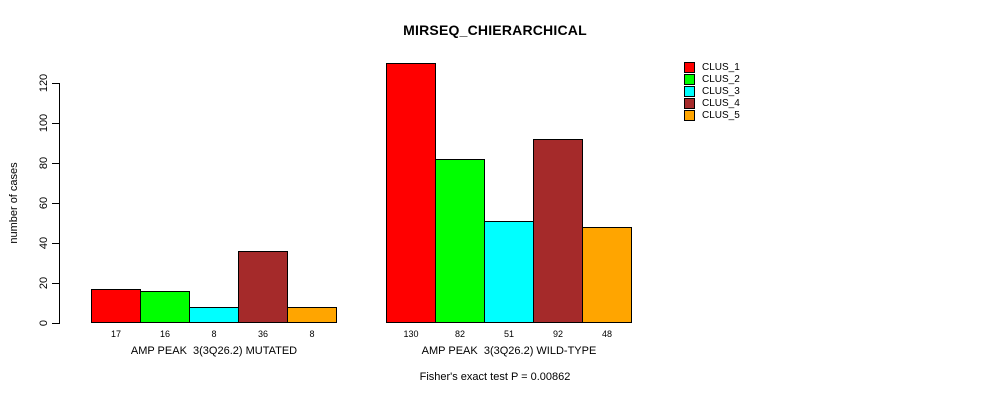 This screenshot has width=990, height=400. I want to click on bar-clus_3-group1, so click(214, 315).